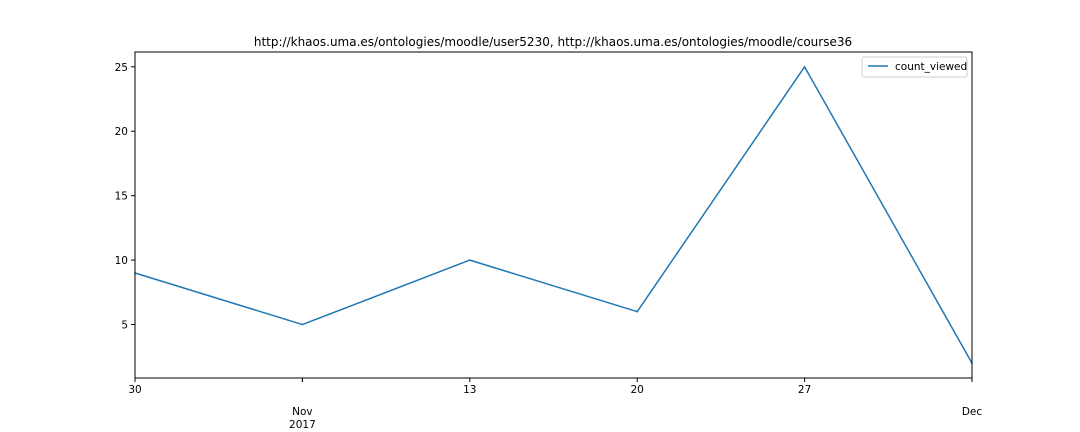 This screenshot has height=432, width=1080. I want to click on y-tick-label: 15, so click(121, 197).